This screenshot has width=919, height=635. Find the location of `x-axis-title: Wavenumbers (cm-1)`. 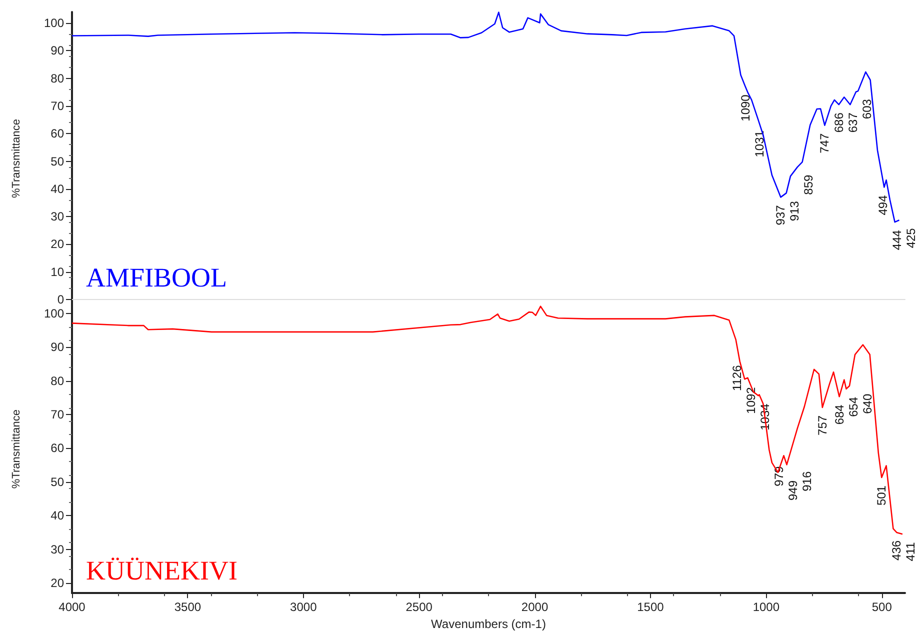

x-axis-title: Wavenumbers (cm-1) is located at coordinates (488, 624).